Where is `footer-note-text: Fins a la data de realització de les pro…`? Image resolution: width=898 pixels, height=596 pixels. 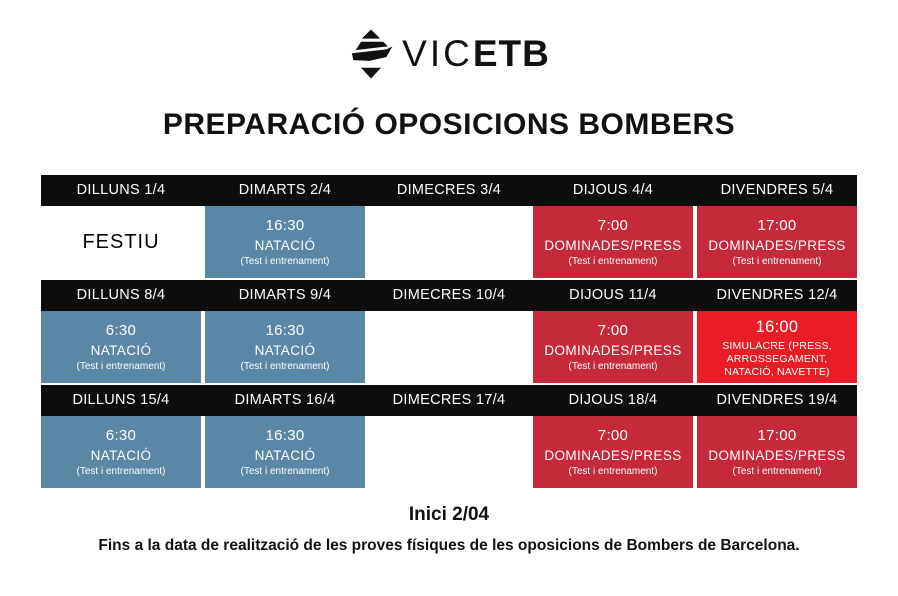
footer-note-text: Fins a la data de realització de les pro… is located at coordinates (449, 545).